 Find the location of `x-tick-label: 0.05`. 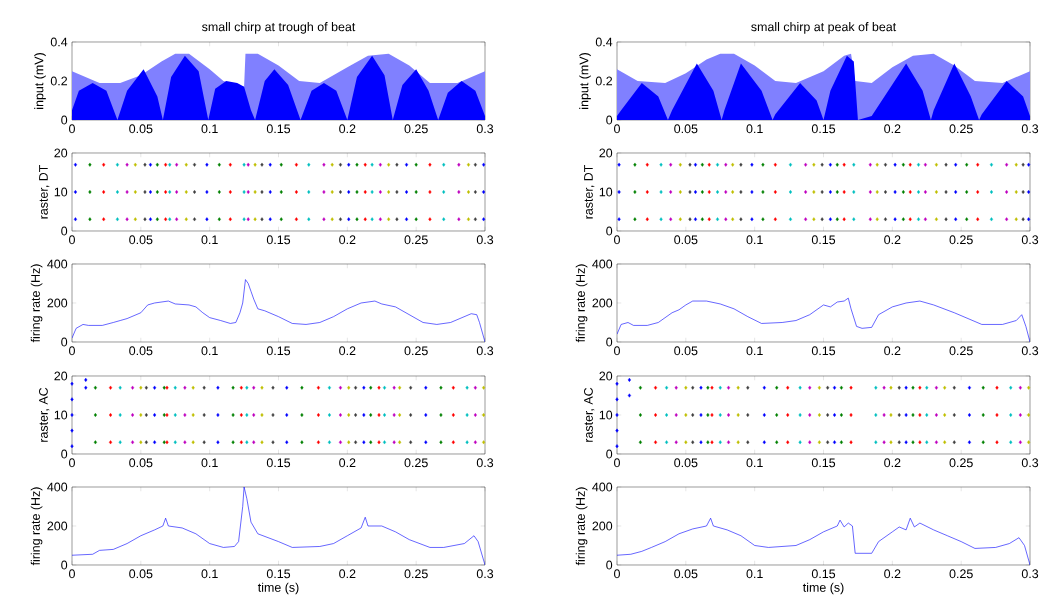

x-tick-label: 0.05 is located at coordinates (686, 240).